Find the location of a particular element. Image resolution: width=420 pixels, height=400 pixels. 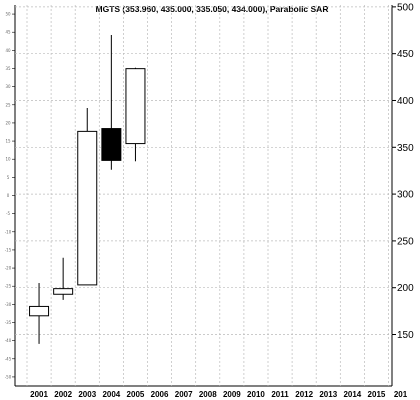

left-axis-tick-label: 20 is located at coordinates (8, 122).